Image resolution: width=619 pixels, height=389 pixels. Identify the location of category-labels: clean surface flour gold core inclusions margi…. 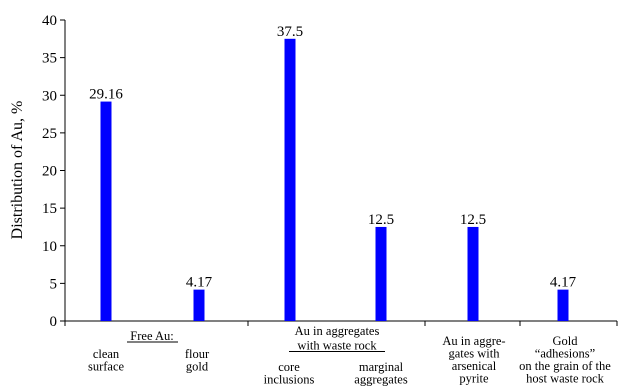
(349, 360).